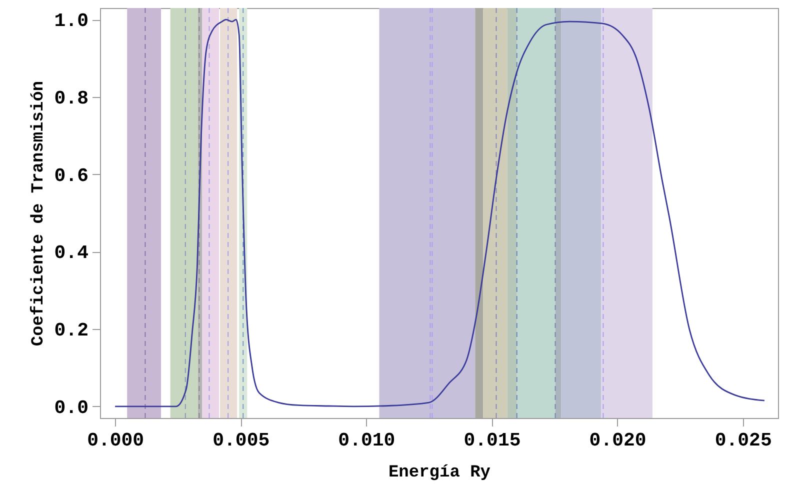 The height and width of the screenshot is (490, 785). Describe the element at coordinates (71, 98) in the screenshot. I see `y-tick-label: 0.8` at that location.